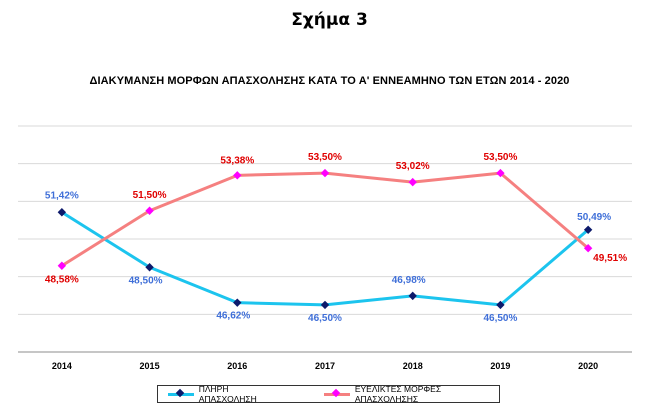  What do you see at coordinates (62, 195) in the screenshot?
I see `data-label: 51,42%` at bounding box center [62, 195].